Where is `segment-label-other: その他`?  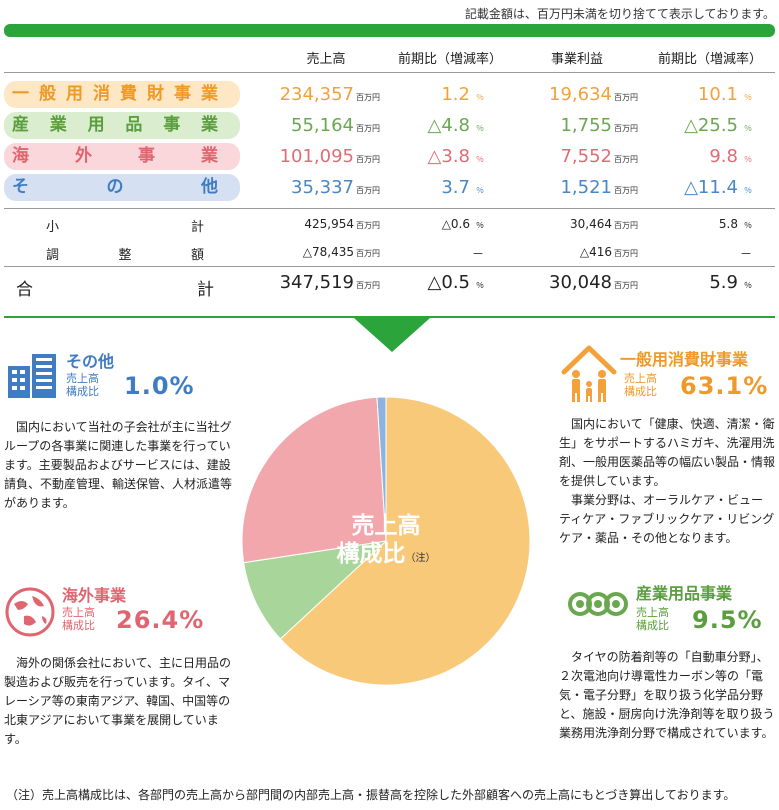
segment-label-other: その他 is located at coordinates (115, 187).